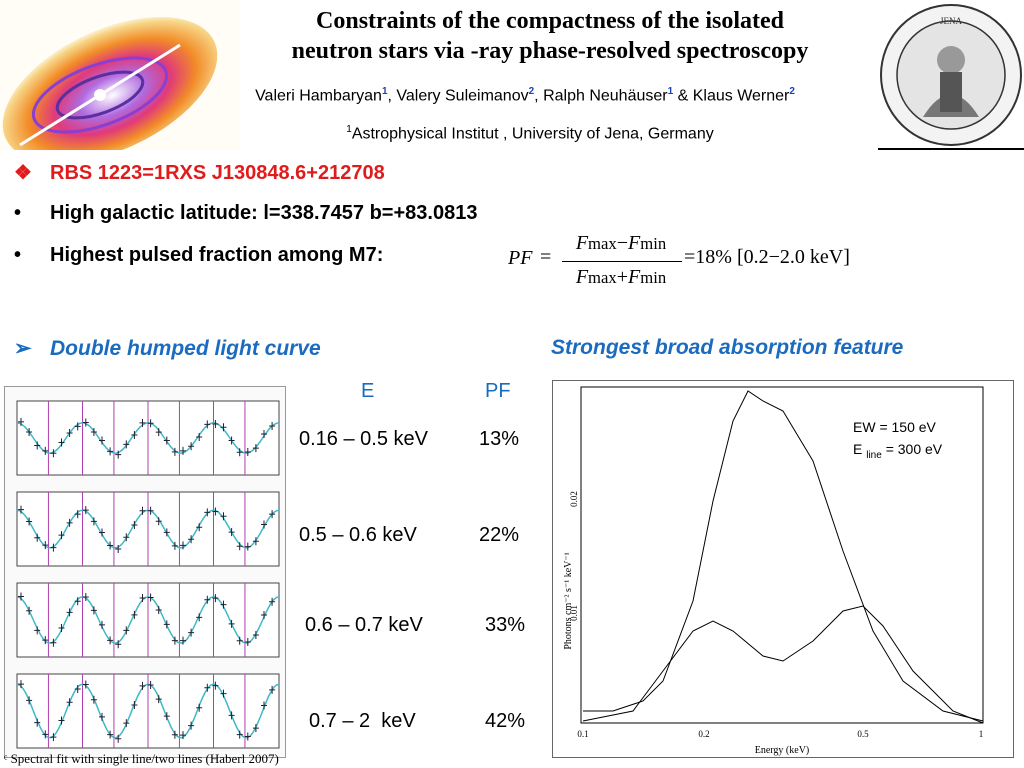 This screenshot has height=768, width=1024. Describe the element at coordinates (499, 439) in the screenshot. I see `pf-row-value: 13%` at that location.